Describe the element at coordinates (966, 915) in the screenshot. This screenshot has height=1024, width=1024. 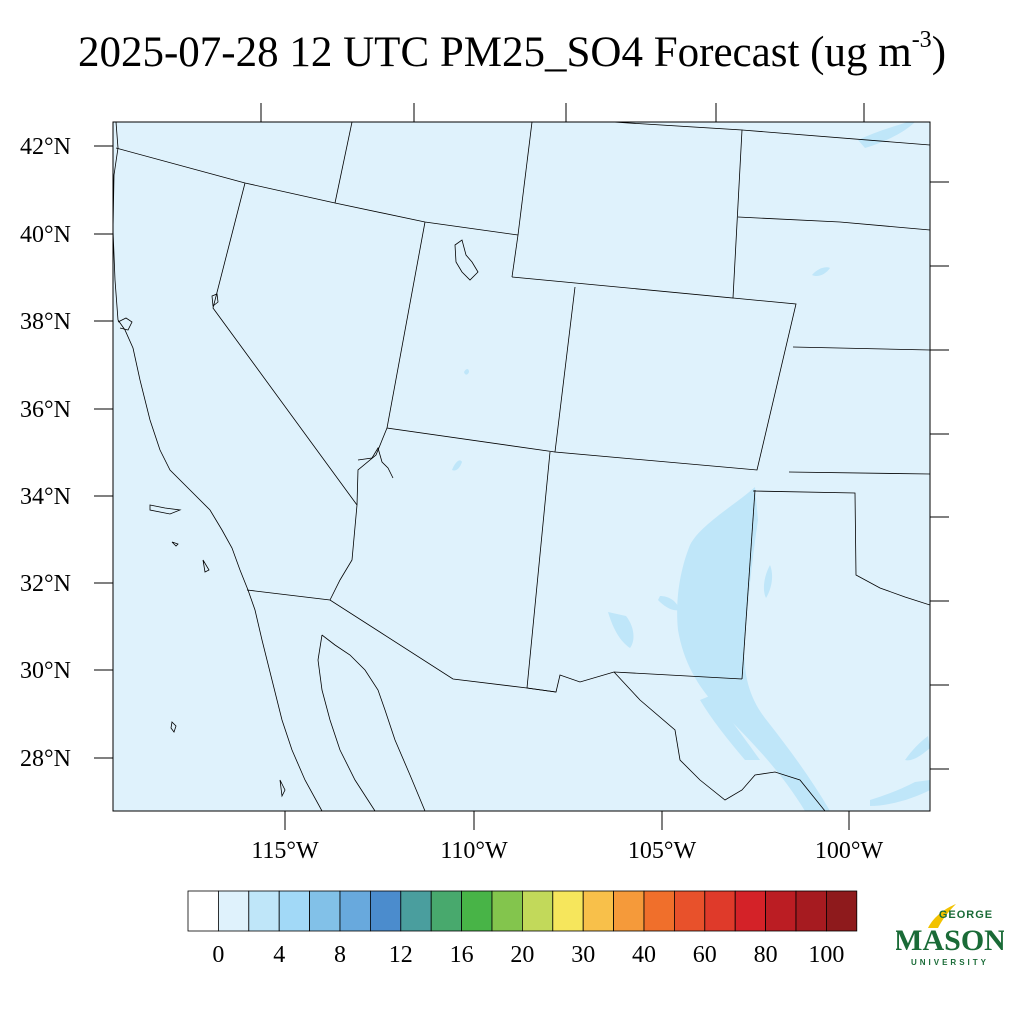
I see `logo-george: GEORGE` at that location.